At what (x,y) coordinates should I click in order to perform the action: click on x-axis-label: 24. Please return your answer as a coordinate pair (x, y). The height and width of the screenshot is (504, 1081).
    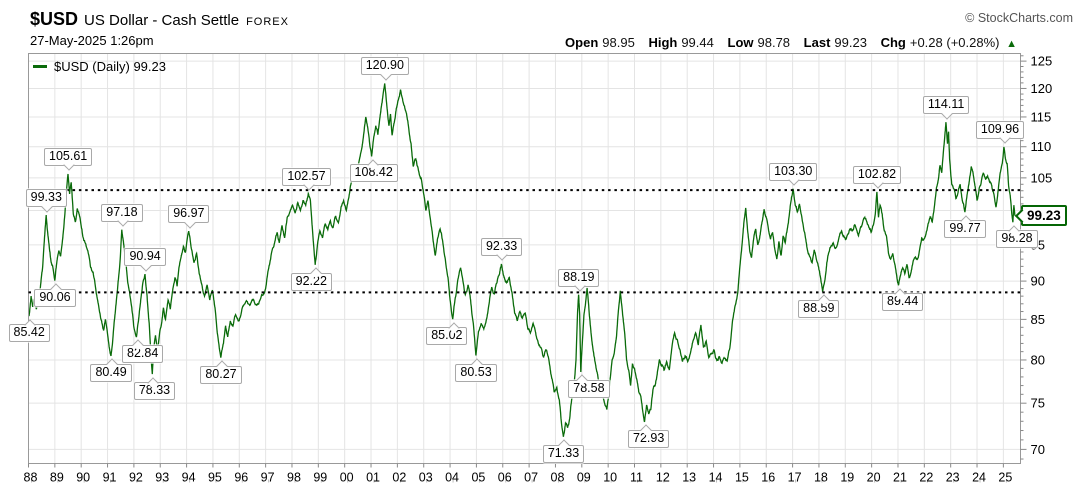
    Looking at the image, I should click on (979, 478).